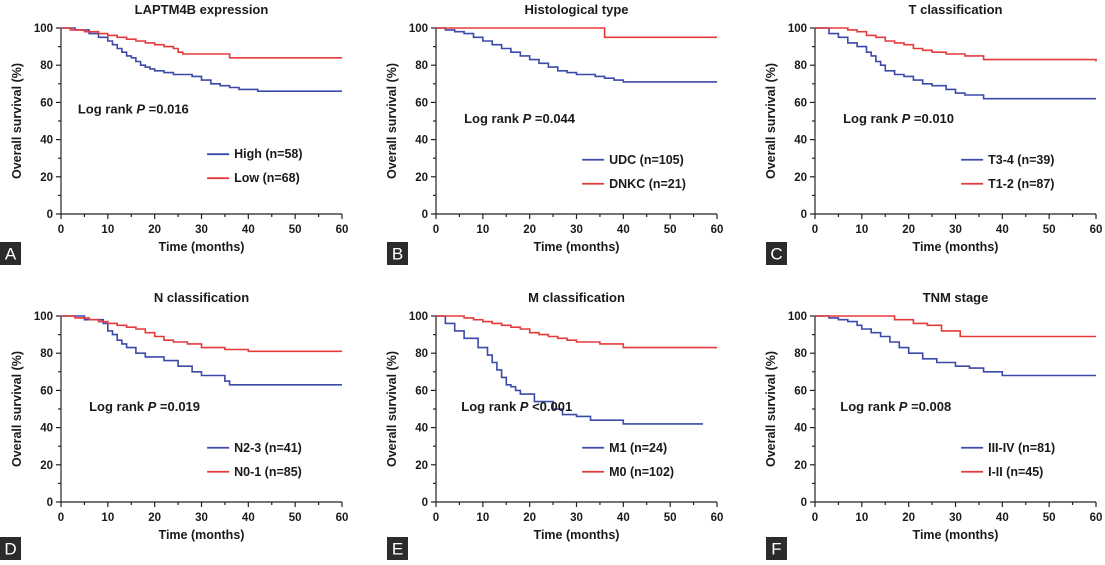  I want to click on legend-label: T1-2 (n=87), so click(1021, 184).